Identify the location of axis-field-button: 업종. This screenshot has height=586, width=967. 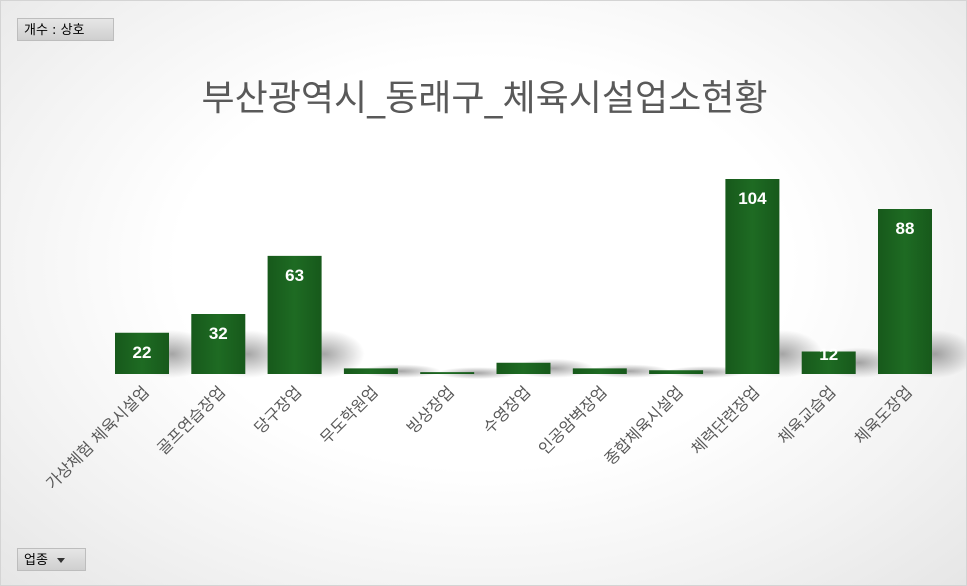
(51, 559).